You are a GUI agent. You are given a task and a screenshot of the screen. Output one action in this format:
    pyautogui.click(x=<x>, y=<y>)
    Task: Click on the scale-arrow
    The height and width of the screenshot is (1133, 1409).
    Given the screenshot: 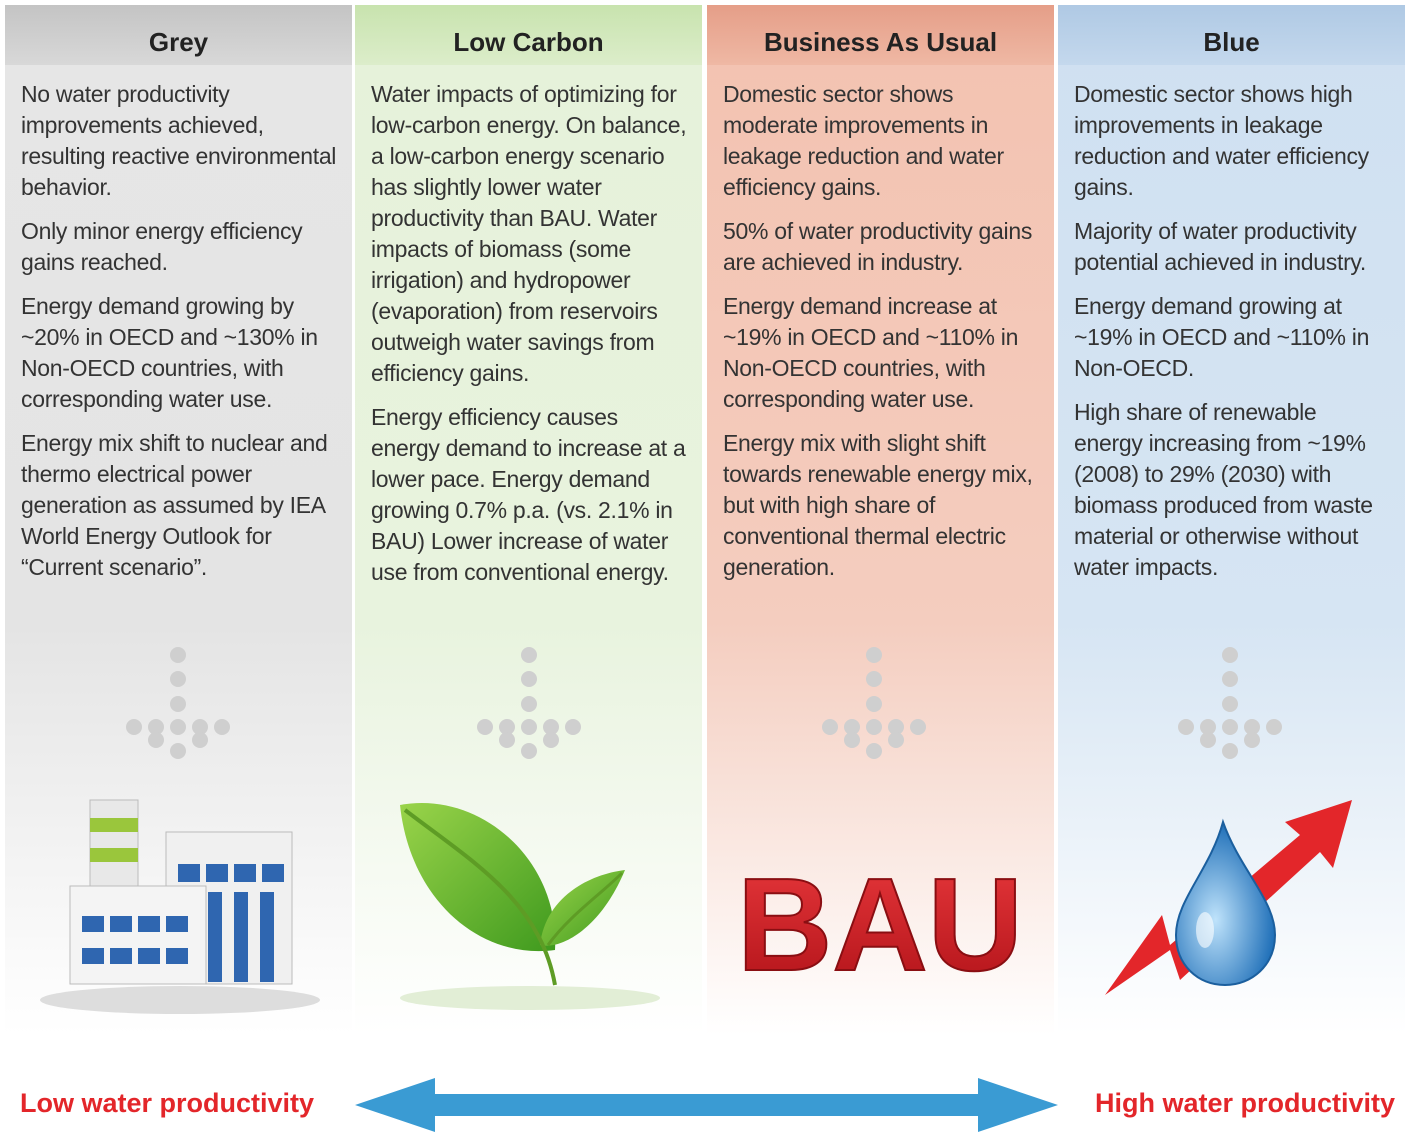 What is the action you would take?
    pyautogui.click(x=706, y=1105)
    